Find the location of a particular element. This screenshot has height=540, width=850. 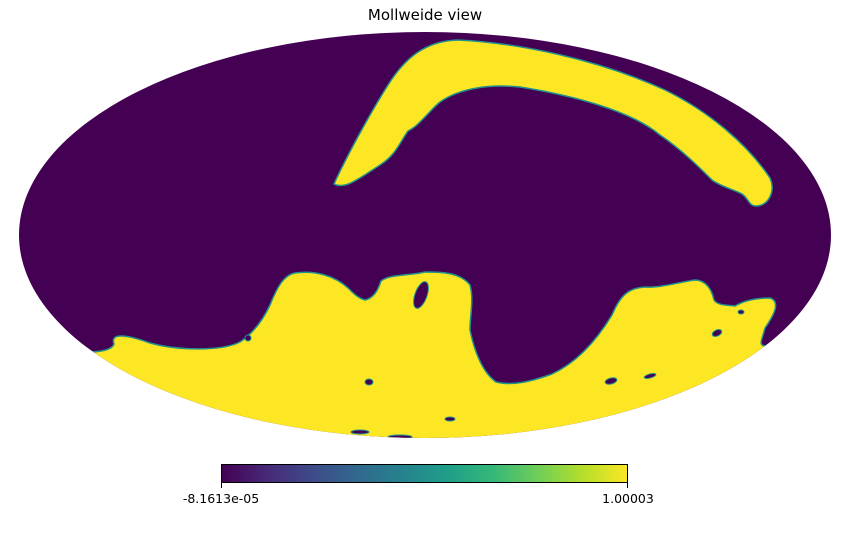

map-title: Mollweide view is located at coordinates (425, 15).